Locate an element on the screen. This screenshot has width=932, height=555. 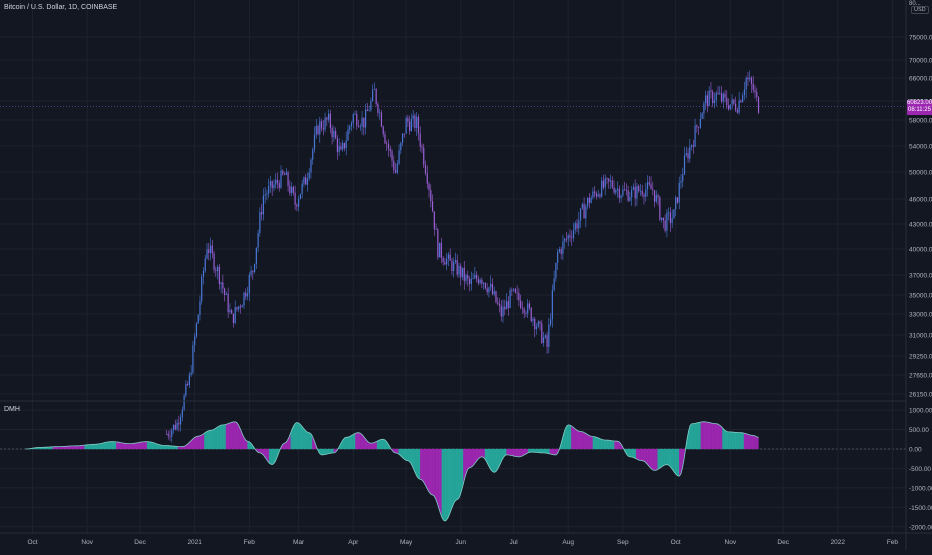
symbol-title: Bitcoin / U.S. Dollar, 1D, COINBASE is located at coordinates (60, 7).